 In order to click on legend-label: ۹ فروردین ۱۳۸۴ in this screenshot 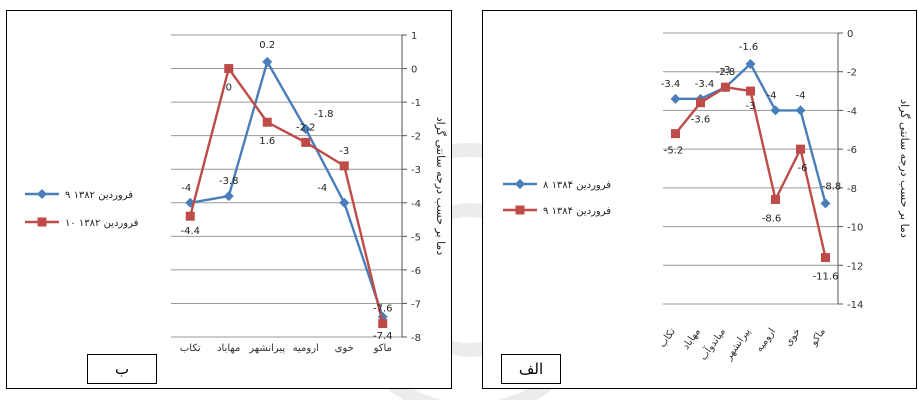, I will do `click(577, 211)`.